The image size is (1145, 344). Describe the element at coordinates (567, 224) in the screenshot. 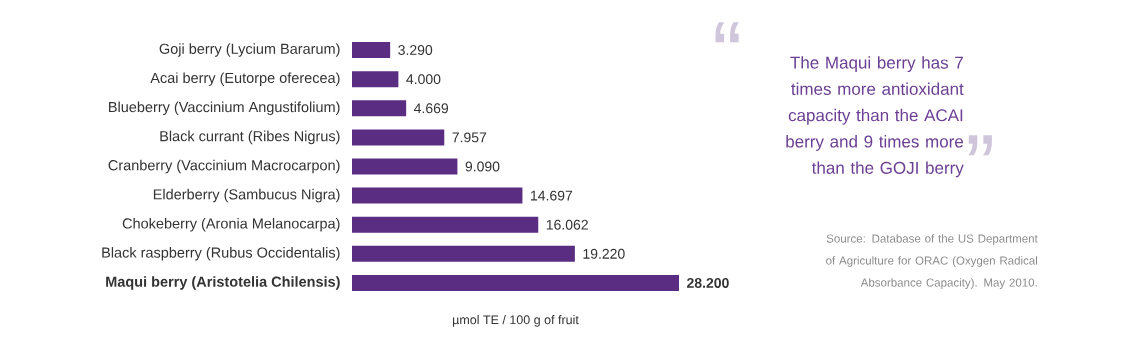

I see `data-label: 16.062` at that location.